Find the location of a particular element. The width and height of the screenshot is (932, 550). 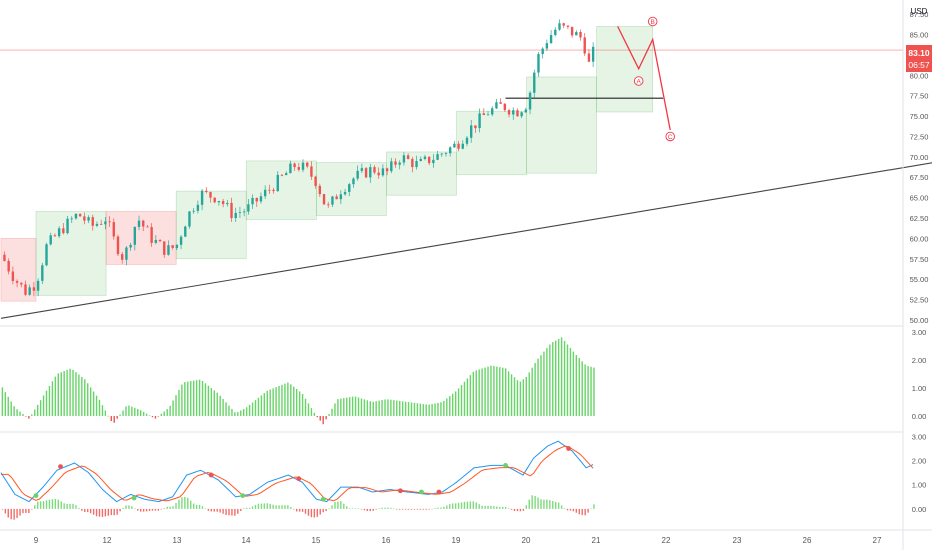

time-tick-label: 26 is located at coordinates (807, 540).